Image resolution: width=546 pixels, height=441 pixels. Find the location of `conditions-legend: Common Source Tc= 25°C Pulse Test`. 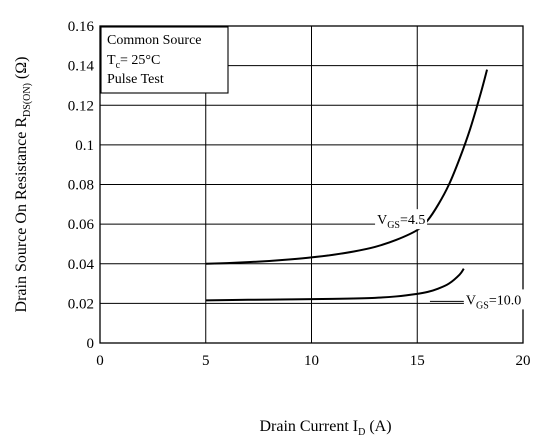

conditions-legend: Common Source Tc= 25°C Pulse Test is located at coordinates (164, 60).